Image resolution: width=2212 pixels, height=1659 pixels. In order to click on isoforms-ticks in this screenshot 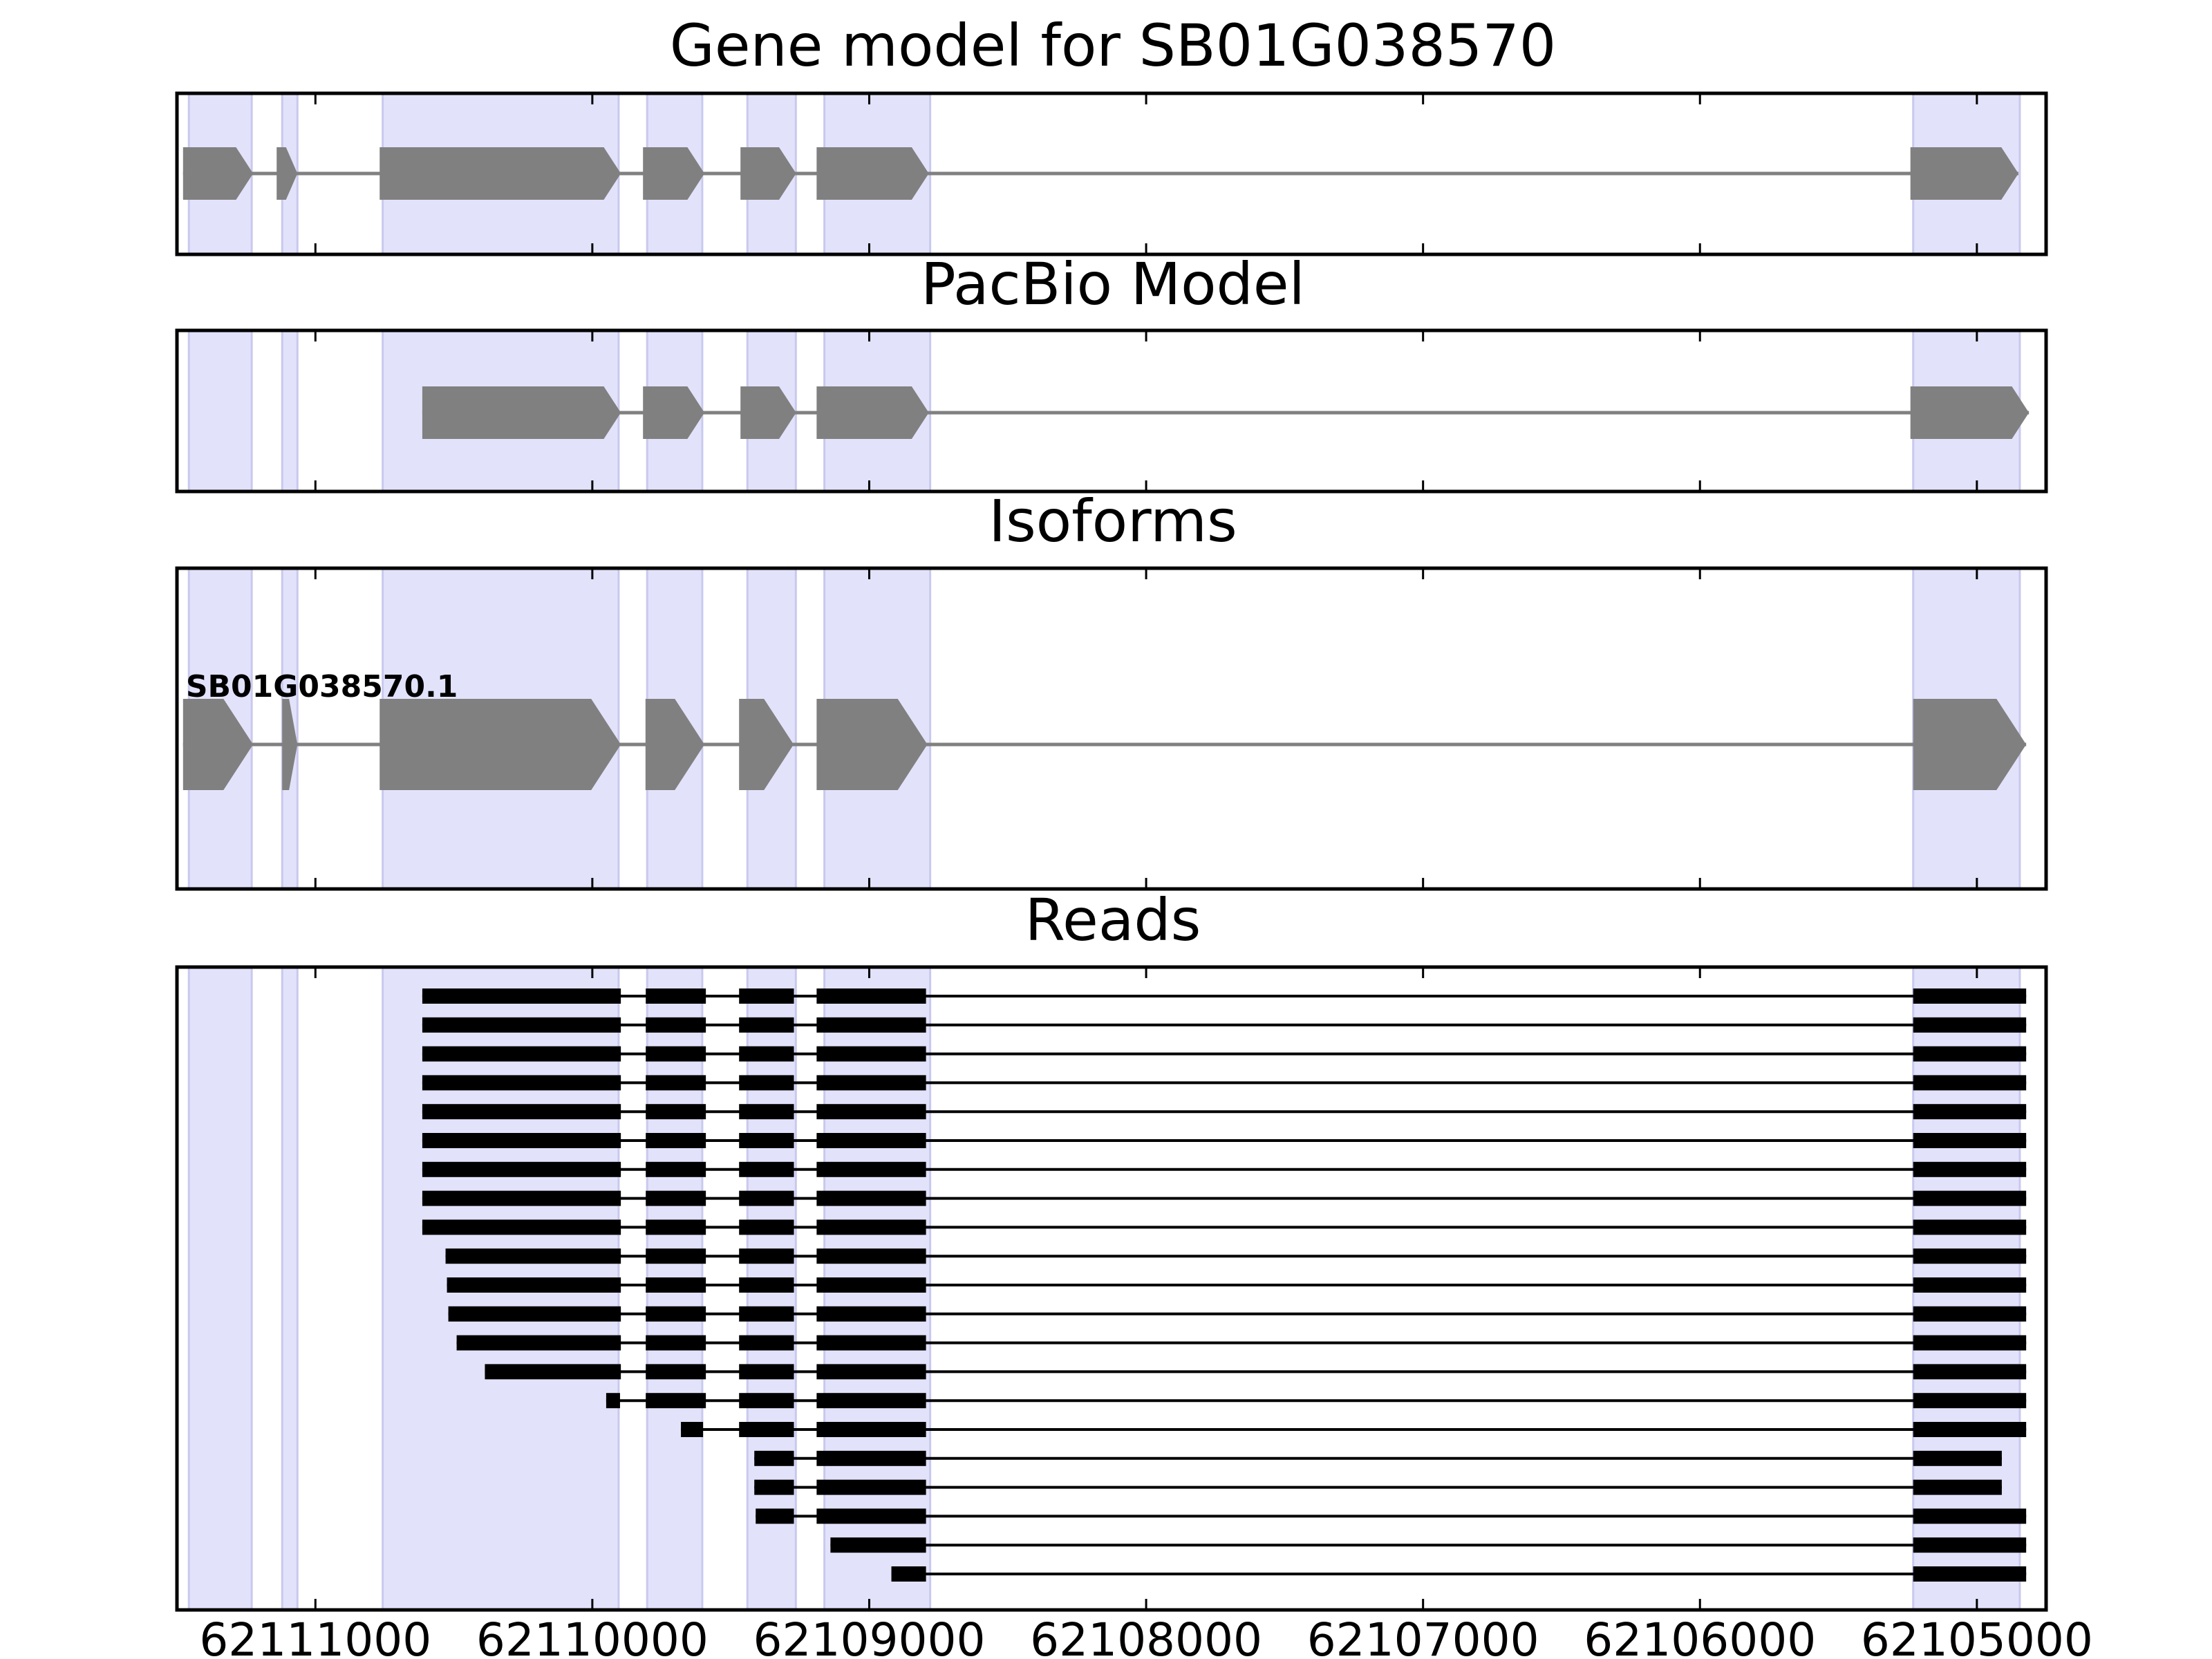, I will do `click(1146, 728)`.